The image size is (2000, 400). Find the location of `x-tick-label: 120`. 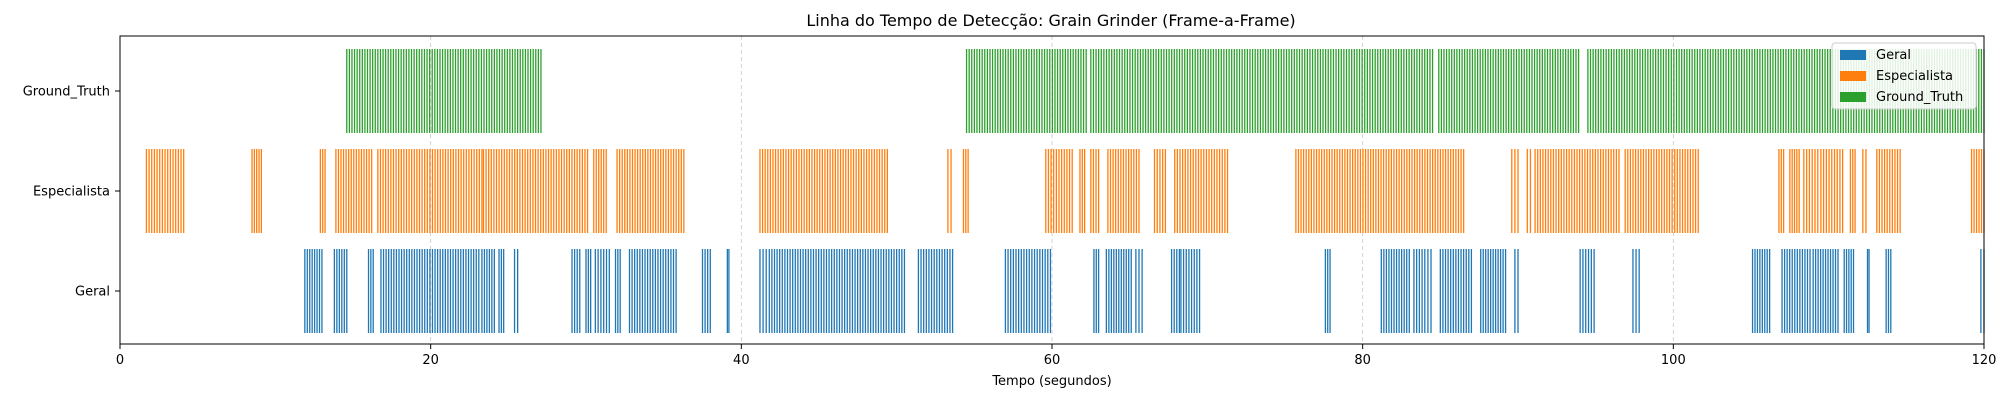

x-tick-label: 120 is located at coordinates (1984, 360).